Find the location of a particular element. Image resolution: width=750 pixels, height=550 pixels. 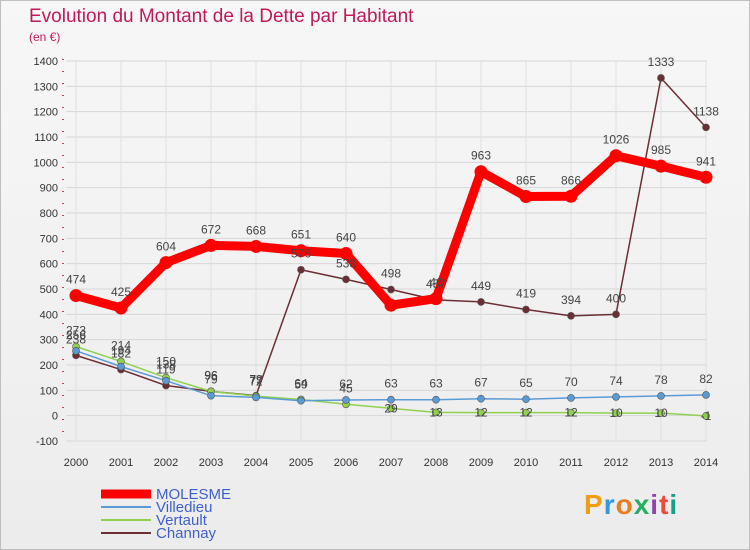

logo-letter: P is located at coordinates (594, 504).